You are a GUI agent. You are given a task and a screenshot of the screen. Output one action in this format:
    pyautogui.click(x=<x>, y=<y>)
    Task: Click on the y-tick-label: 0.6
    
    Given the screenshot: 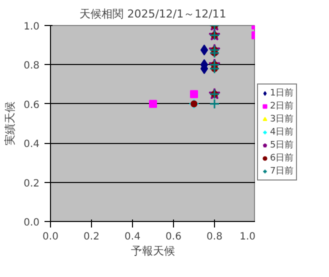 What is the action you would take?
    pyautogui.click(x=32, y=105)
    